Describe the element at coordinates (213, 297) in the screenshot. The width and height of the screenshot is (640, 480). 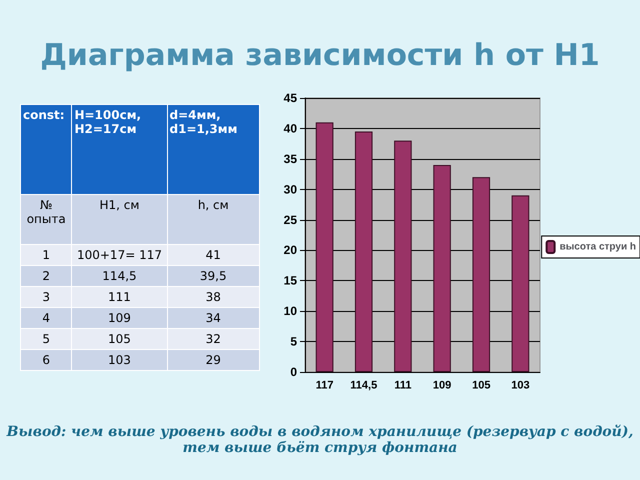
I see `text: 38` at that location.